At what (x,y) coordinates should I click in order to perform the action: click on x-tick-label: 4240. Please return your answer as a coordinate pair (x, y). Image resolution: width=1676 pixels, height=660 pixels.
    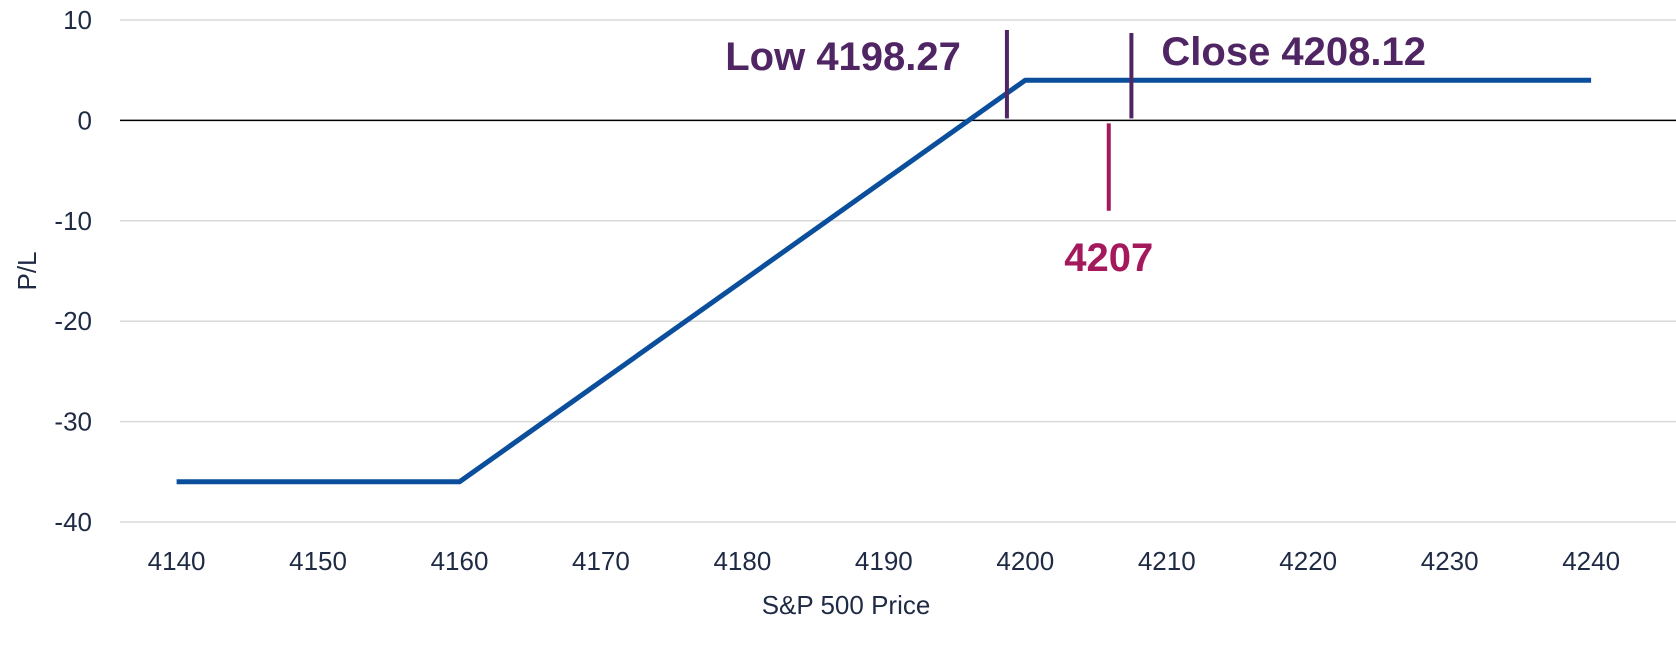
    Looking at the image, I should click on (1591, 561).